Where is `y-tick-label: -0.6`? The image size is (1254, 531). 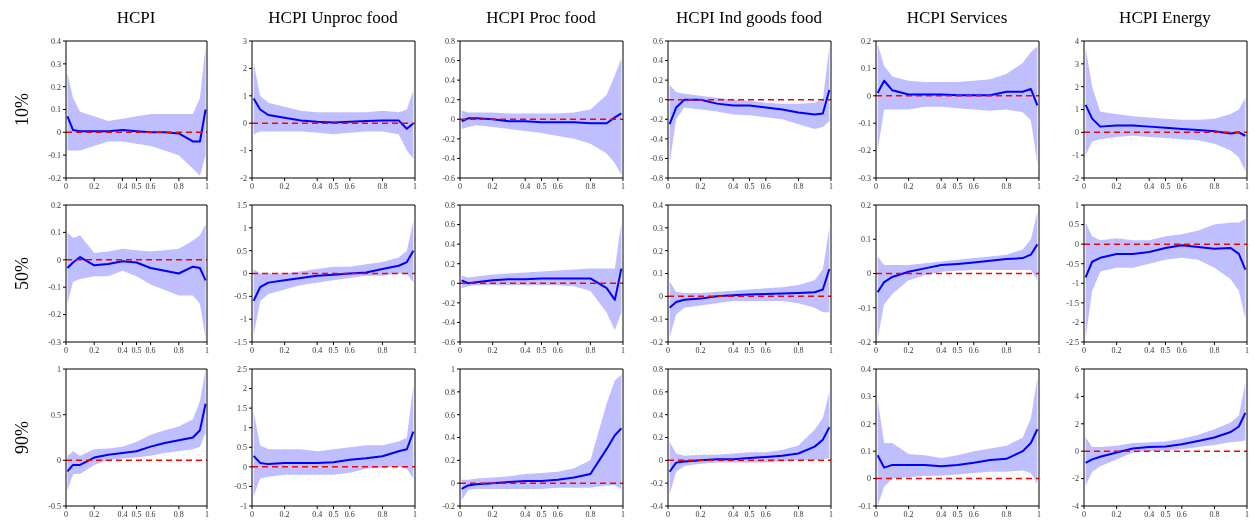
y-tick-label: -0.6 is located at coordinates (448, 178).